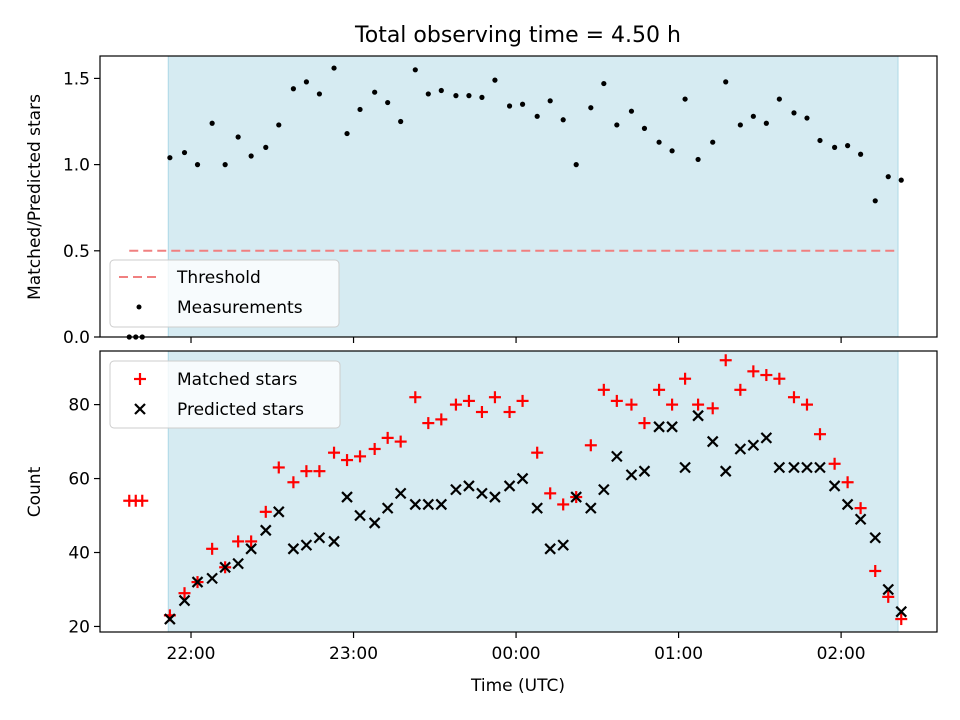 This screenshot has height=720, width=960. I want to click on legend-matched-swatch, so click(140, 379).